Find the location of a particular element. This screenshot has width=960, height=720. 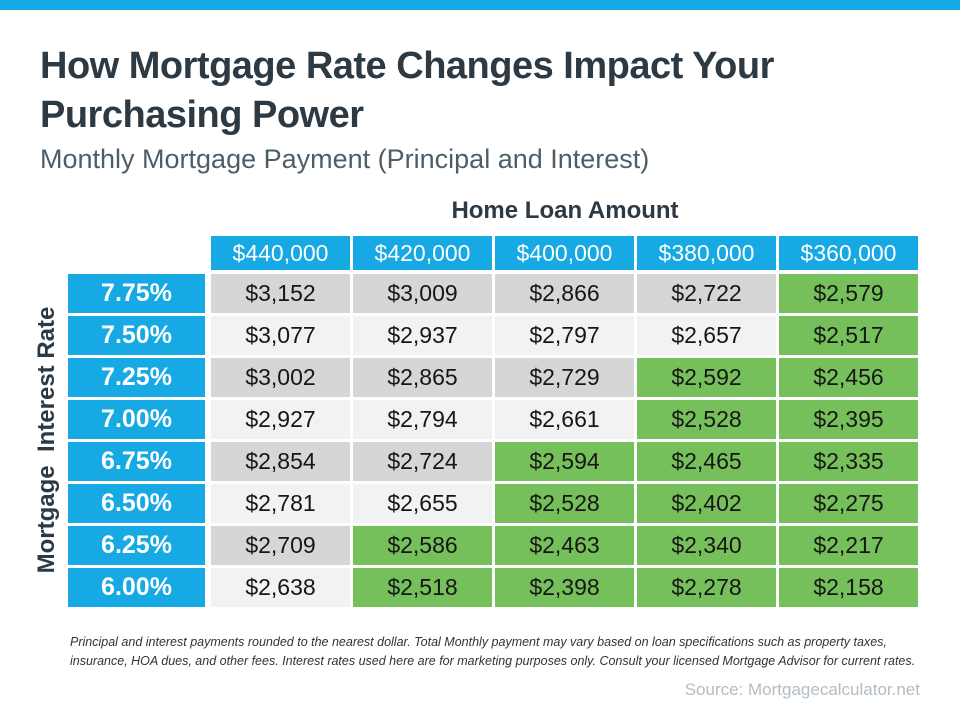

payment-cell: $2,722 is located at coordinates (706, 293).